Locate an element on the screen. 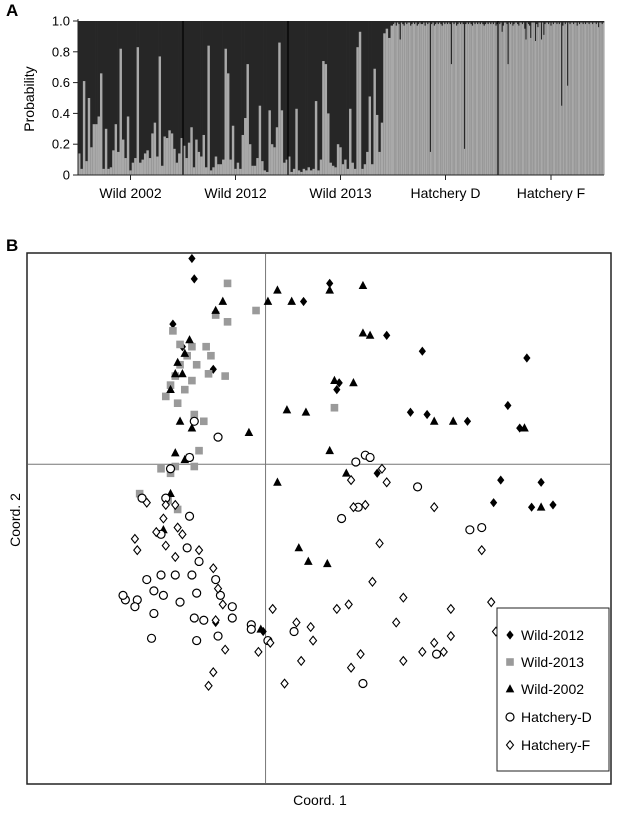 The width and height of the screenshot is (631, 813). legend-item-wild-2012: Wild-2012 is located at coordinates (545, 635).